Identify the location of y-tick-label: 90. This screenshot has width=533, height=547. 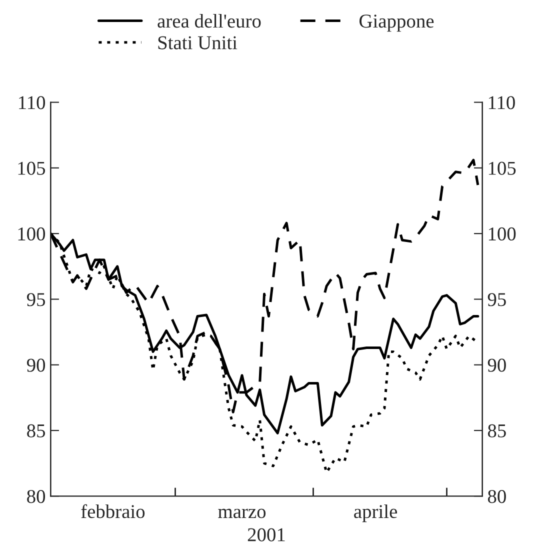
(36, 365).